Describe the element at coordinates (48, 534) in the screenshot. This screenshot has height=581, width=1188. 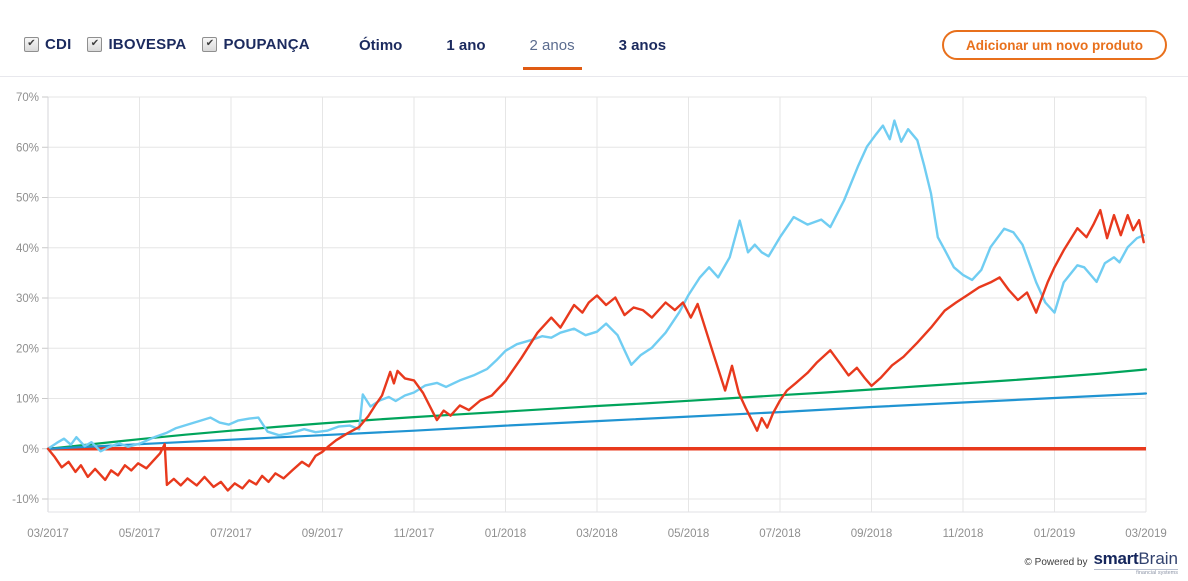
I see `x-tick-label: 03/2017` at that location.